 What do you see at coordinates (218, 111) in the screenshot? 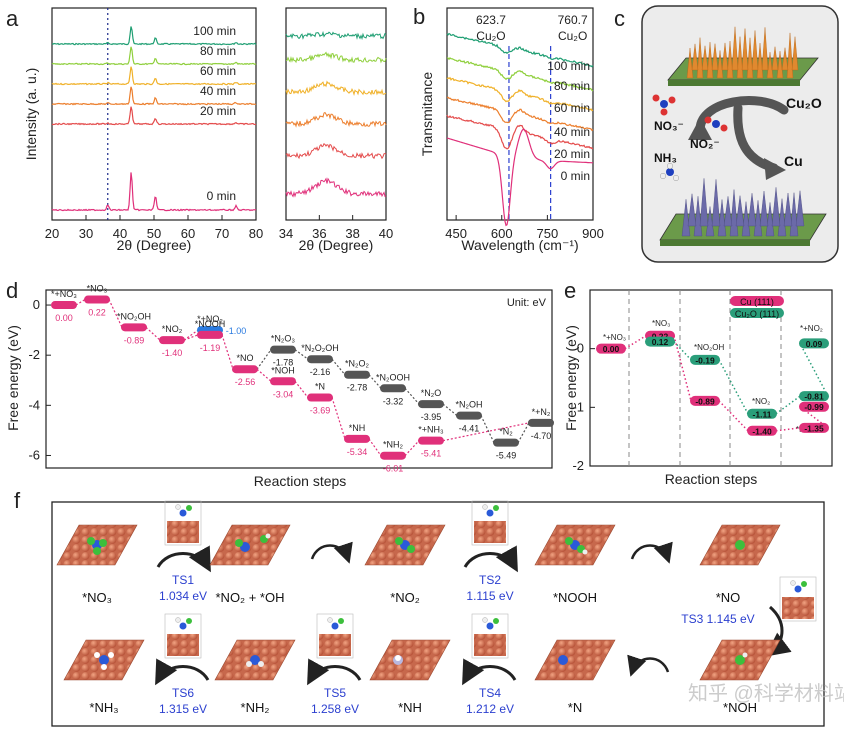
I see `series-label: 20 min` at bounding box center [218, 111].